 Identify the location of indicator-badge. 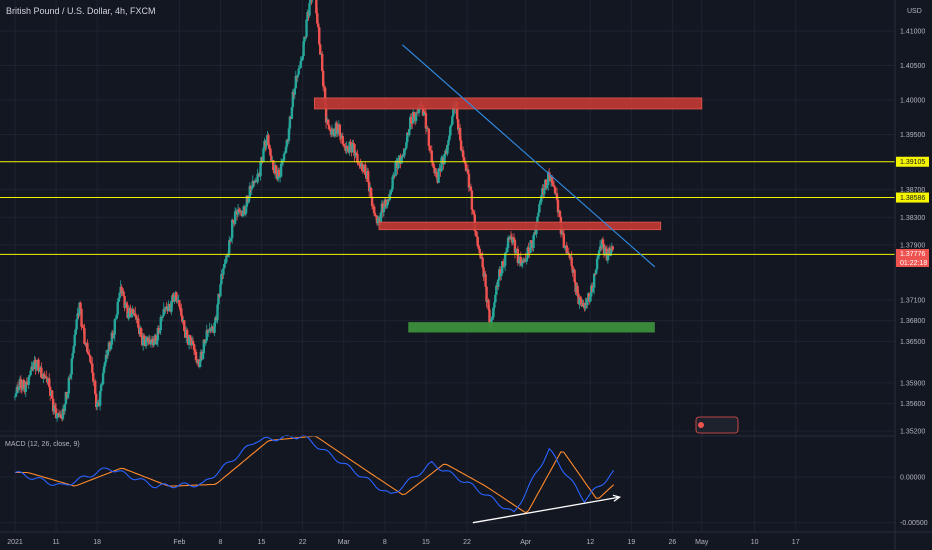
(717, 425).